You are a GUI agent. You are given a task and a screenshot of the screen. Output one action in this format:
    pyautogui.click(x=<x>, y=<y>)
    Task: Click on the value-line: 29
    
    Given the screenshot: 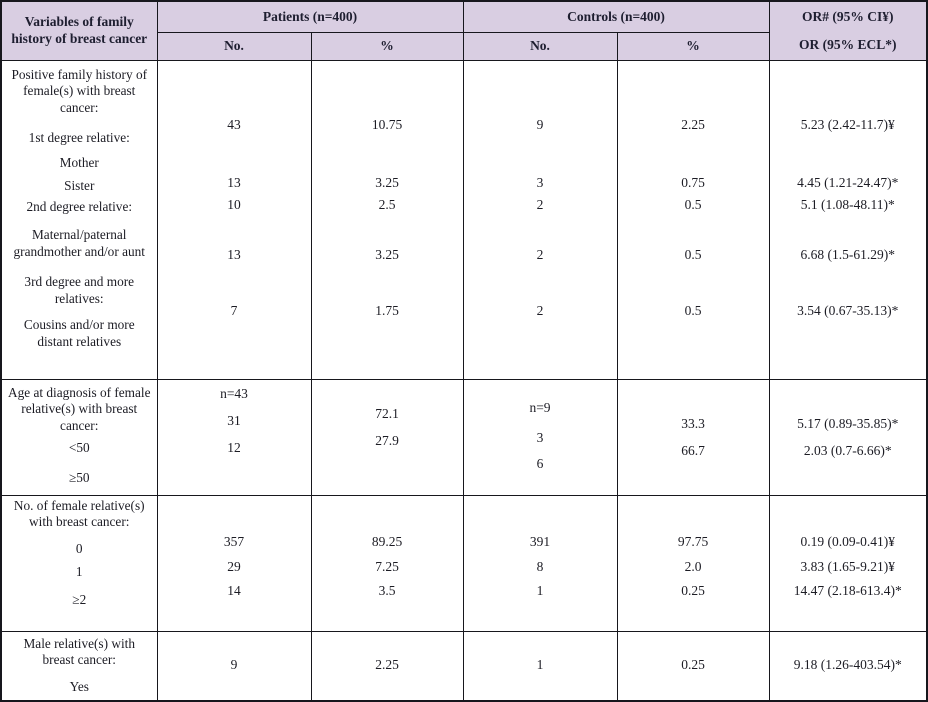 What is the action you would take?
    pyautogui.click(x=234, y=566)
    